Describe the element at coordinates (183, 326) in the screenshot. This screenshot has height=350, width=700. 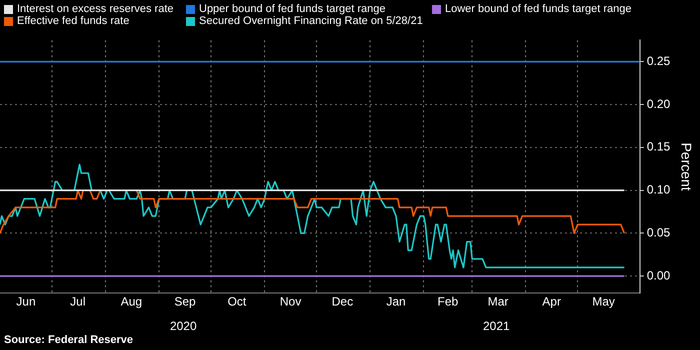
I see `x2-tick-label: 2020` at that location.